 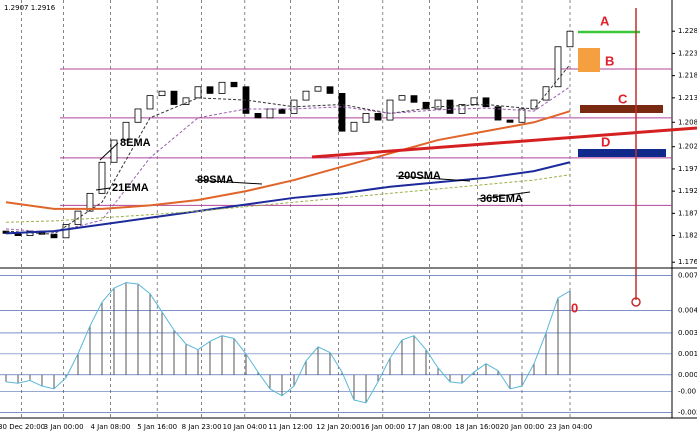 I want to click on x-tick-label: 5 Jan 16:00, so click(x=157, y=427).